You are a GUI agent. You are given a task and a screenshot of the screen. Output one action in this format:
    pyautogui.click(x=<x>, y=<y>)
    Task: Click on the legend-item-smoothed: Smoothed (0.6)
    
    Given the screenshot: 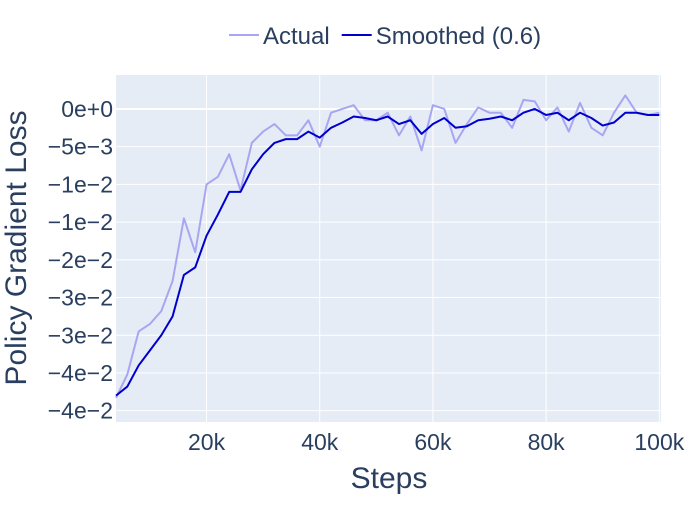 What is the action you would take?
    pyautogui.click(x=441, y=36)
    